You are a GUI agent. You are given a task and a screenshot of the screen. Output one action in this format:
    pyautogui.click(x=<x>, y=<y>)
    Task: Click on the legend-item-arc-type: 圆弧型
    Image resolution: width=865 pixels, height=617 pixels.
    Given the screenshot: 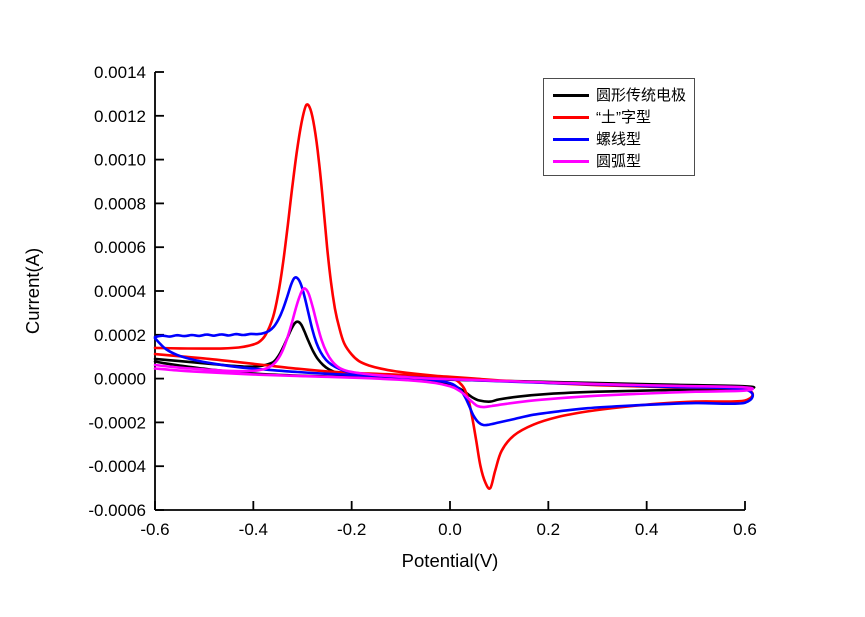 What is the action you would take?
    pyautogui.click(x=621, y=161)
    